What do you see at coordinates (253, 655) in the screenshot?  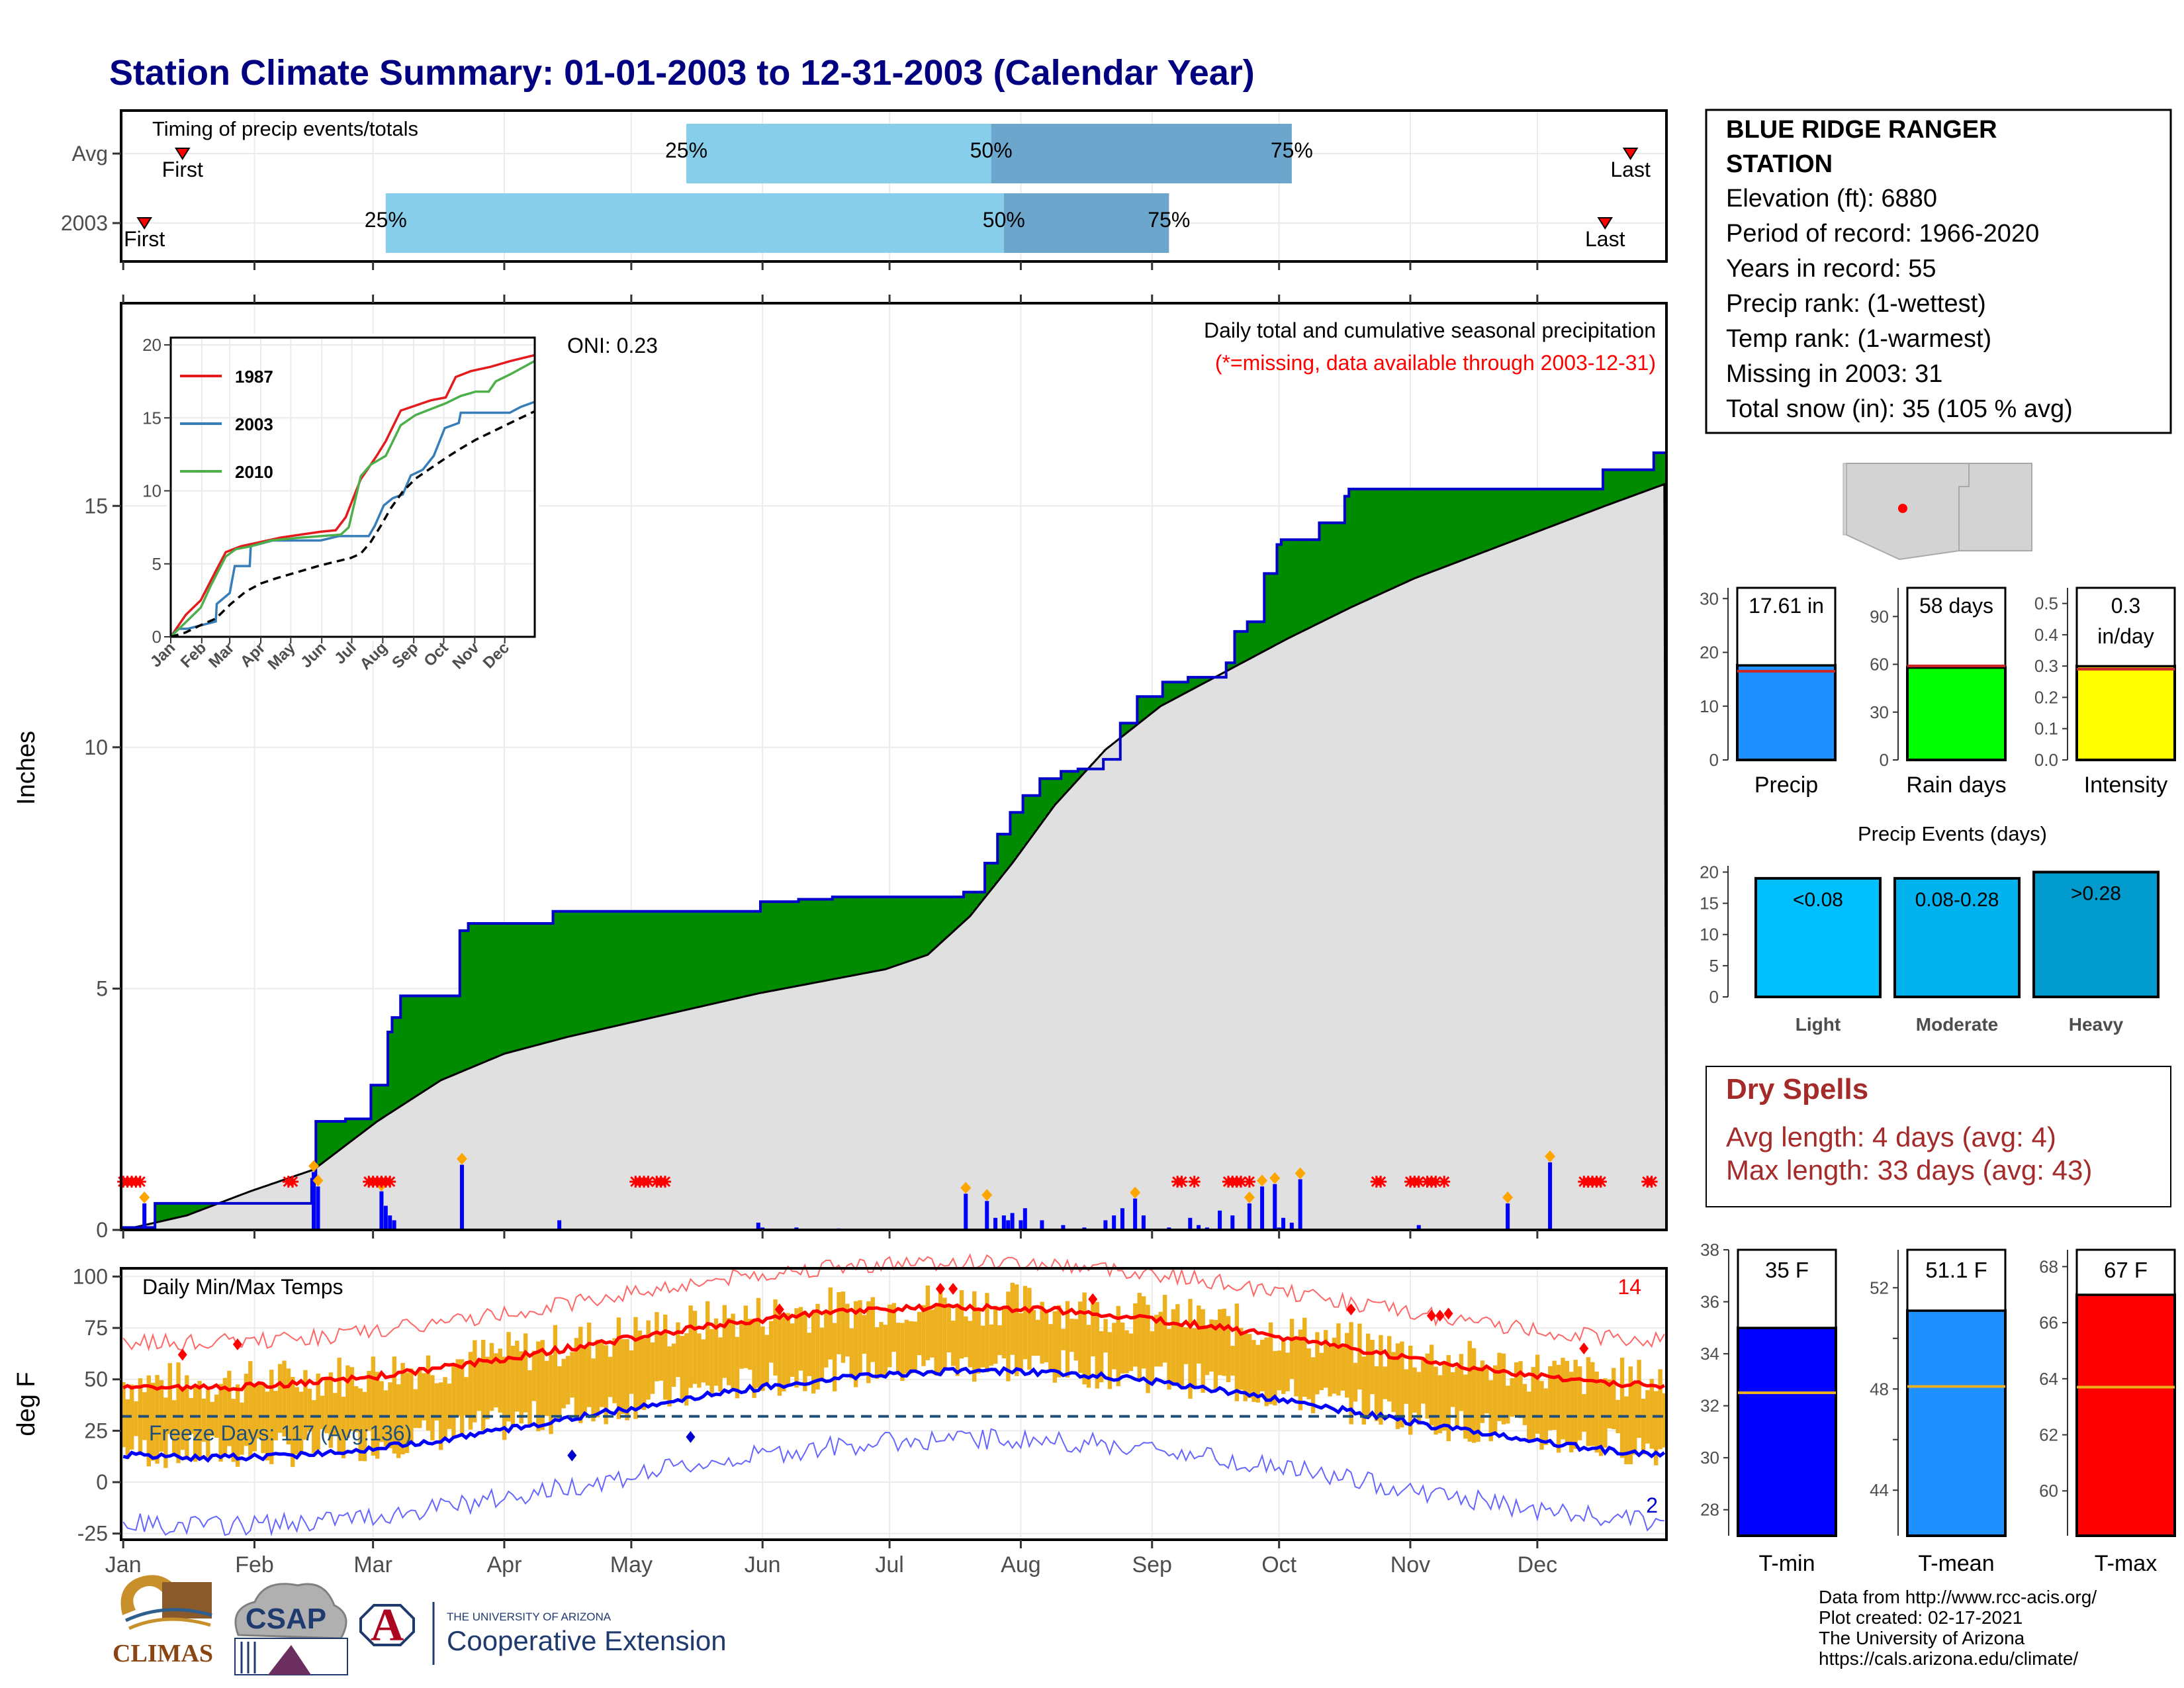 I see `inset-x-tick-label: Apr` at bounding box center [253, 655].